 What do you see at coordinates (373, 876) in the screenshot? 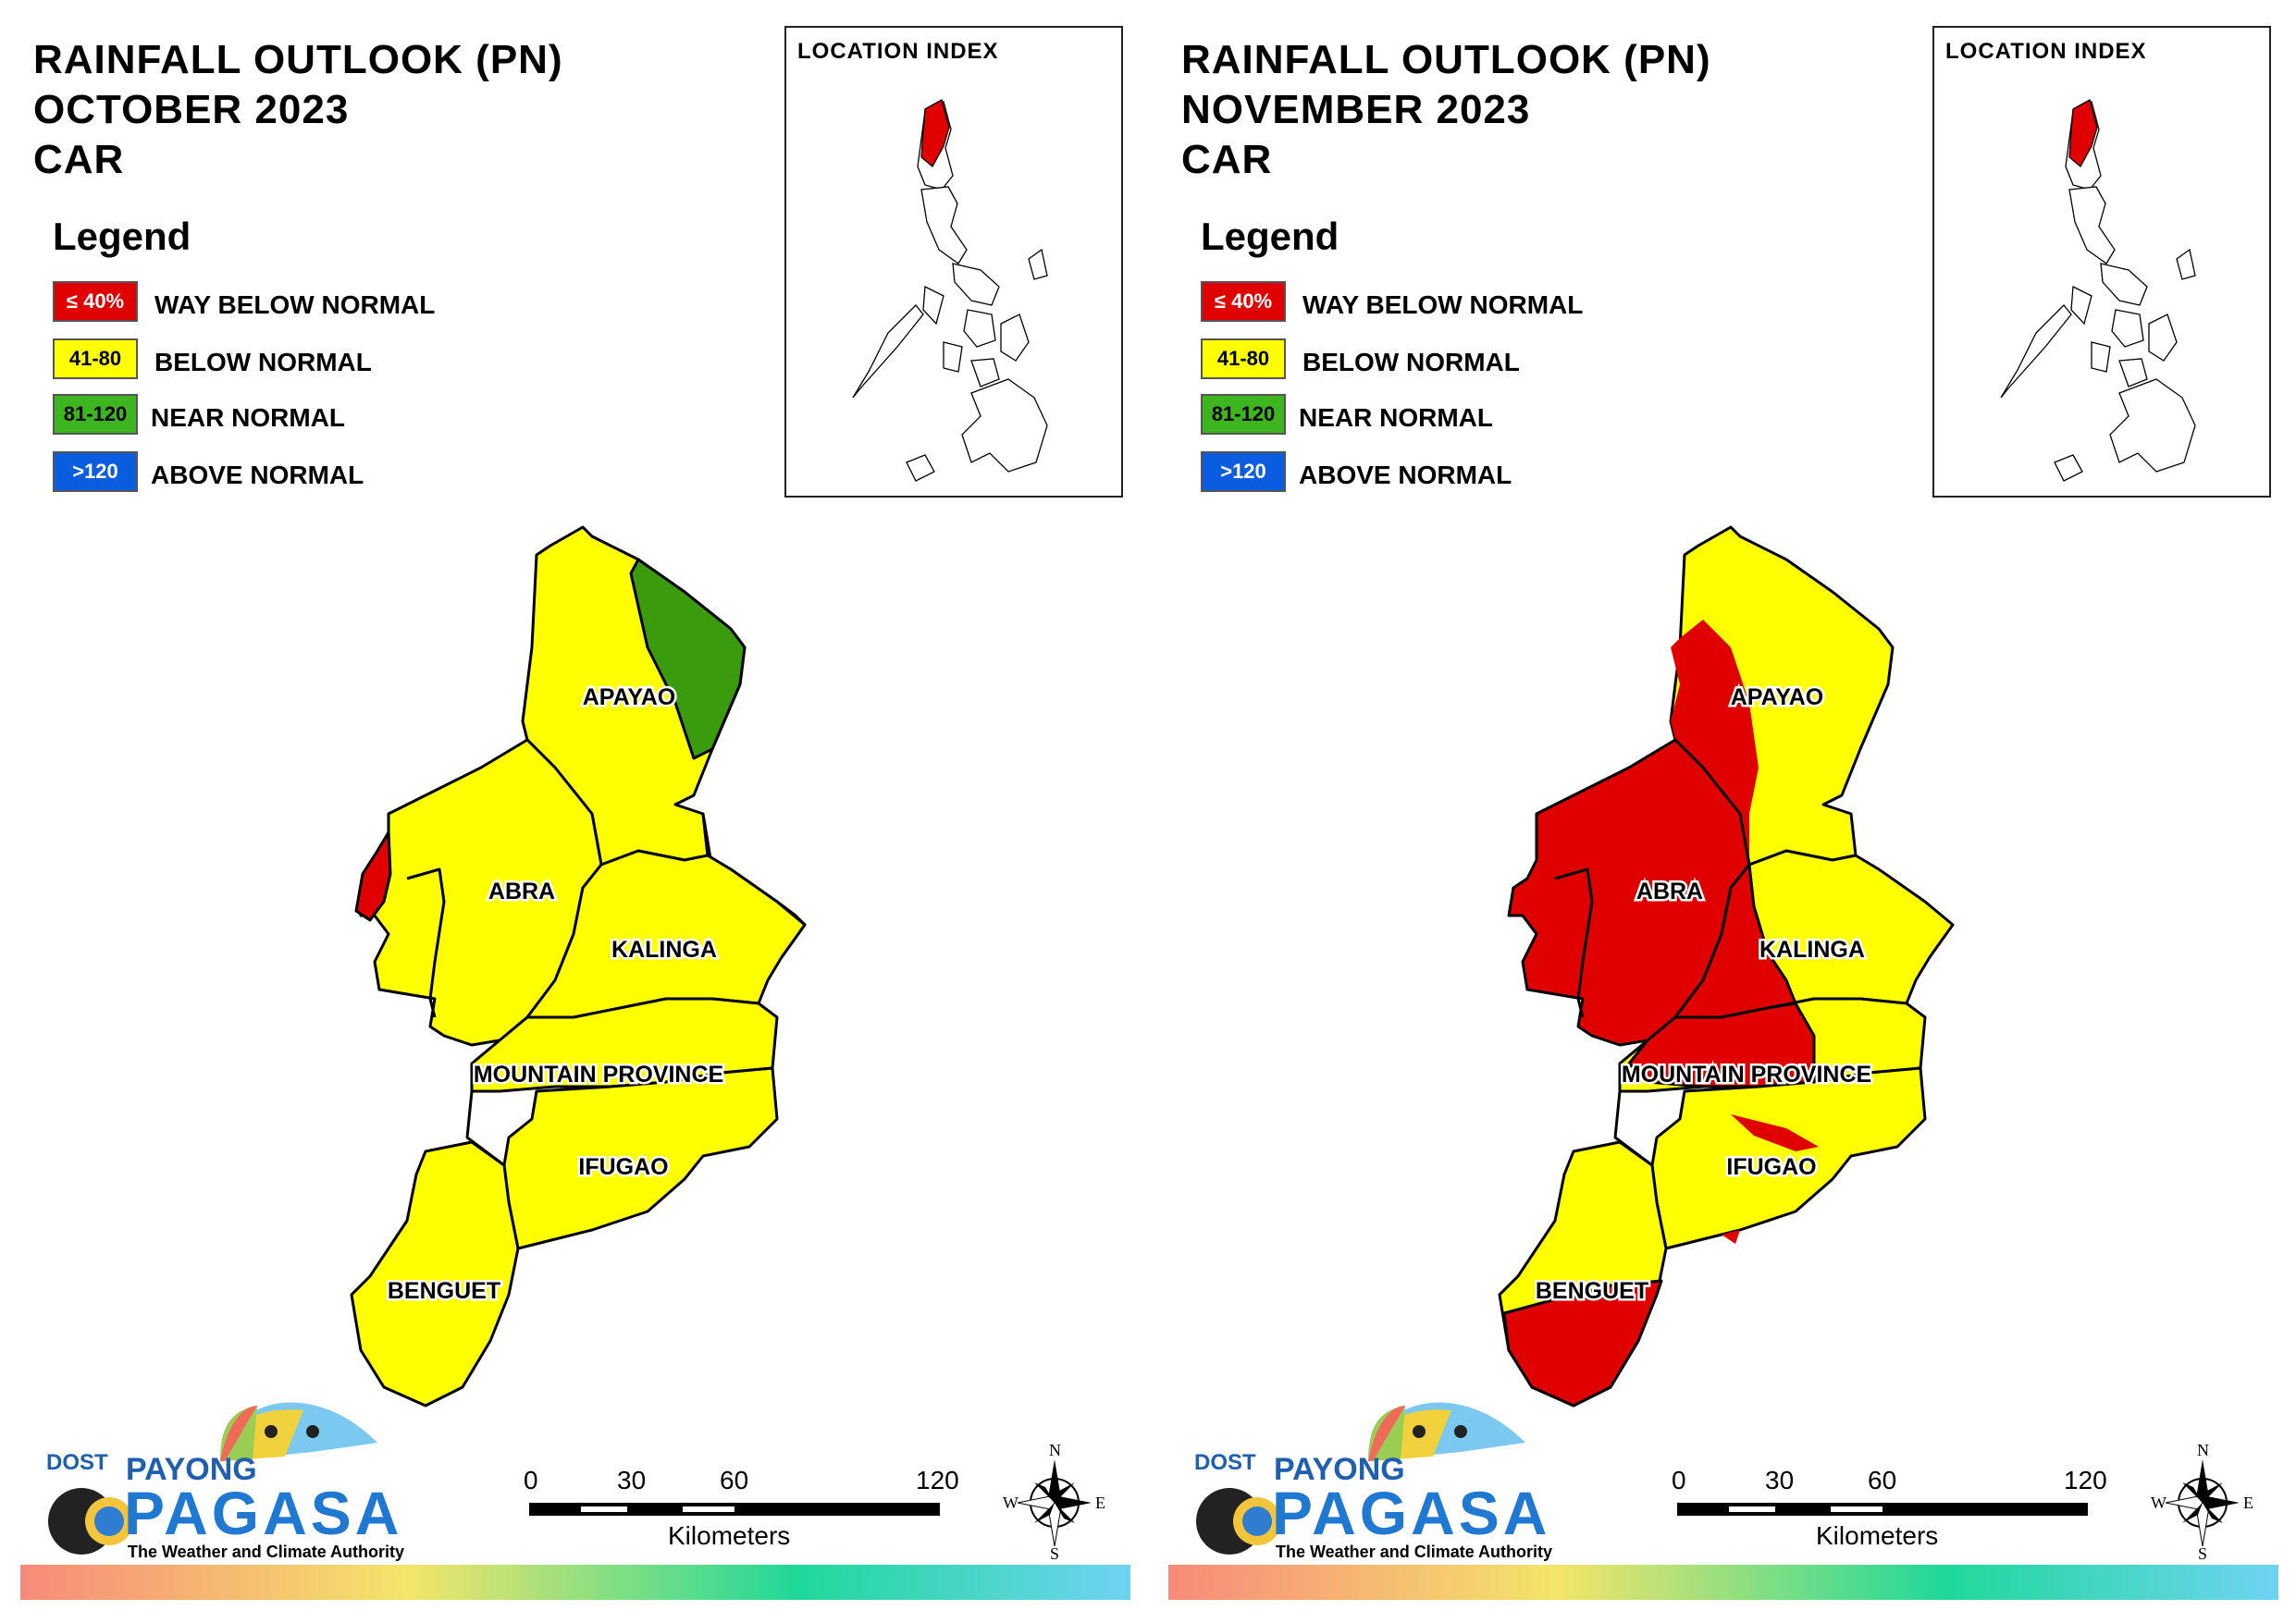
I see `abra-way-below-zone` at bounding box center [373, 876].